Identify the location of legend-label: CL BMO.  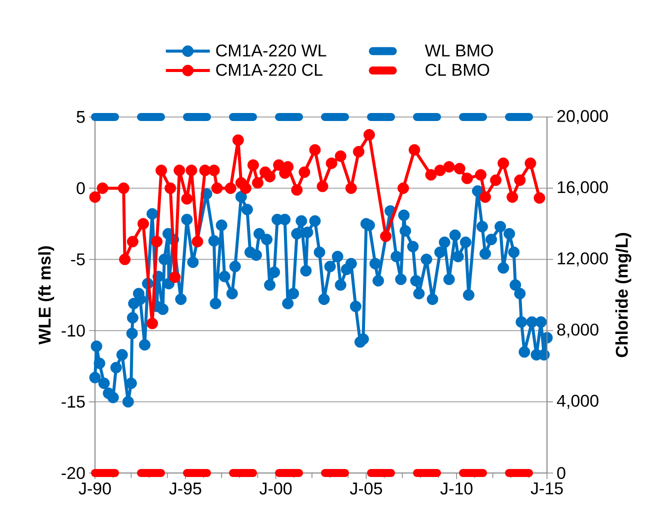
(458, 70).